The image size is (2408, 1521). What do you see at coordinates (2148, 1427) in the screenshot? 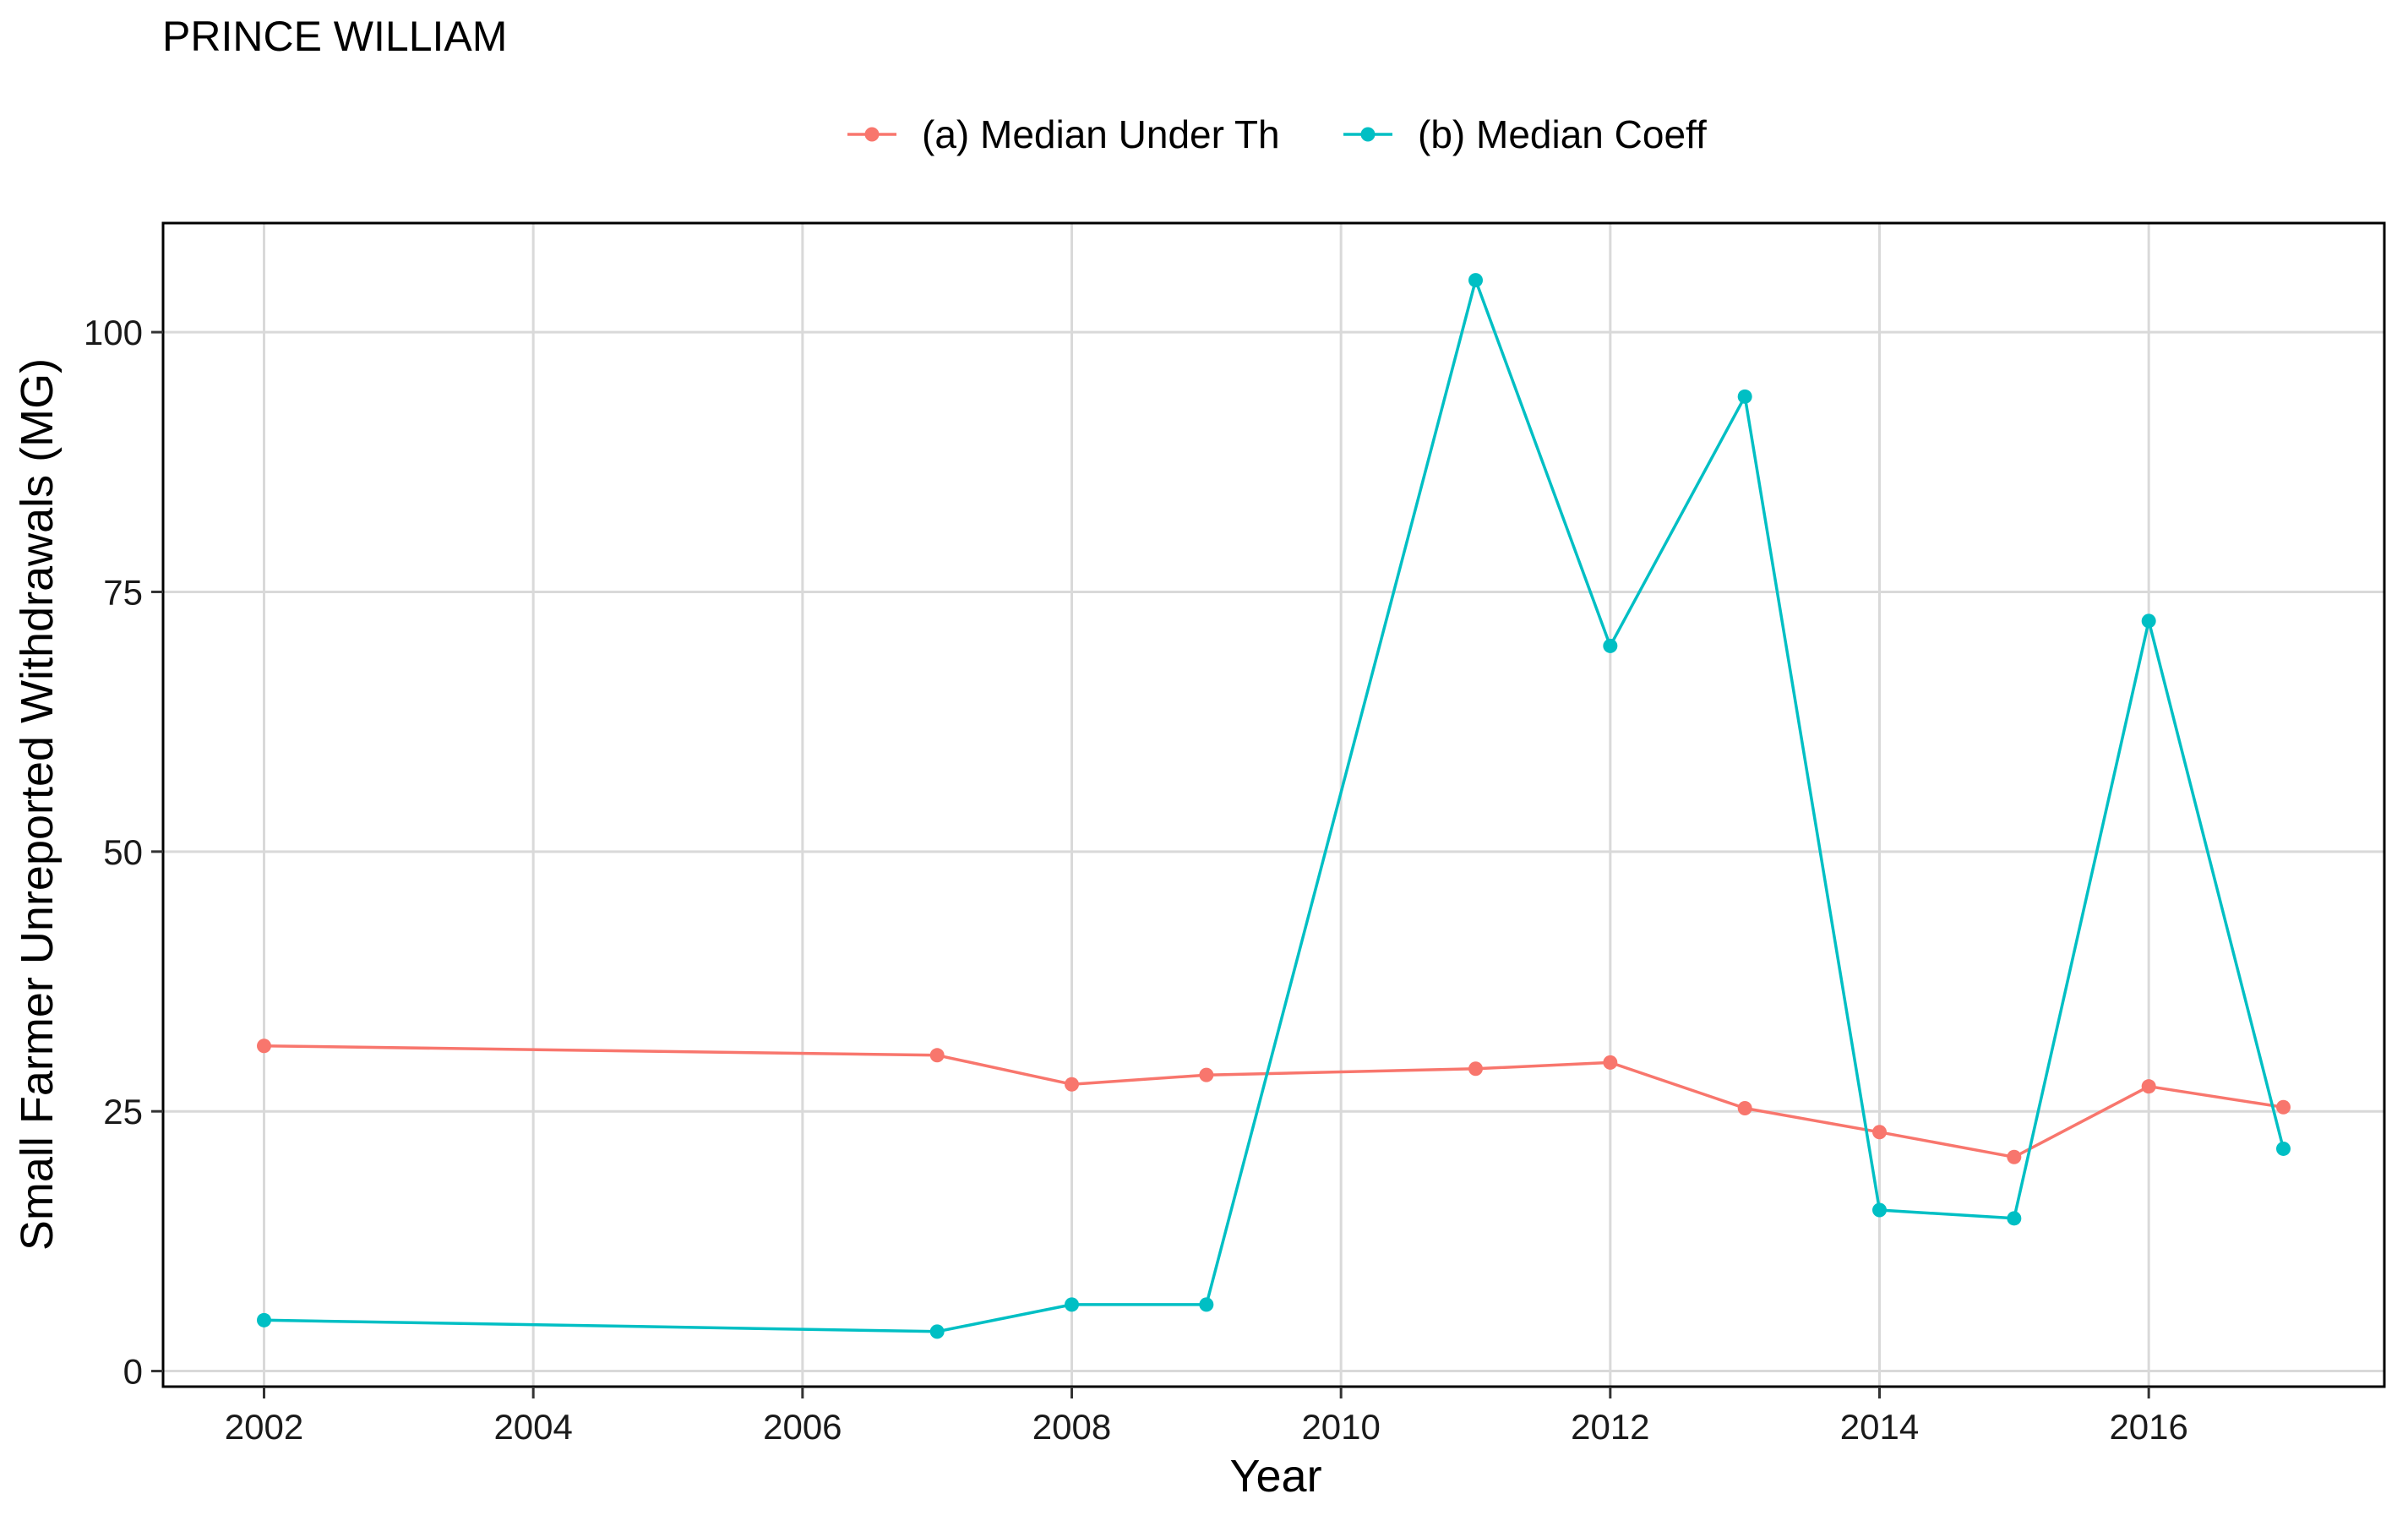
I see `x-tick-label: 2016` at bounding box center [2148, 1427].